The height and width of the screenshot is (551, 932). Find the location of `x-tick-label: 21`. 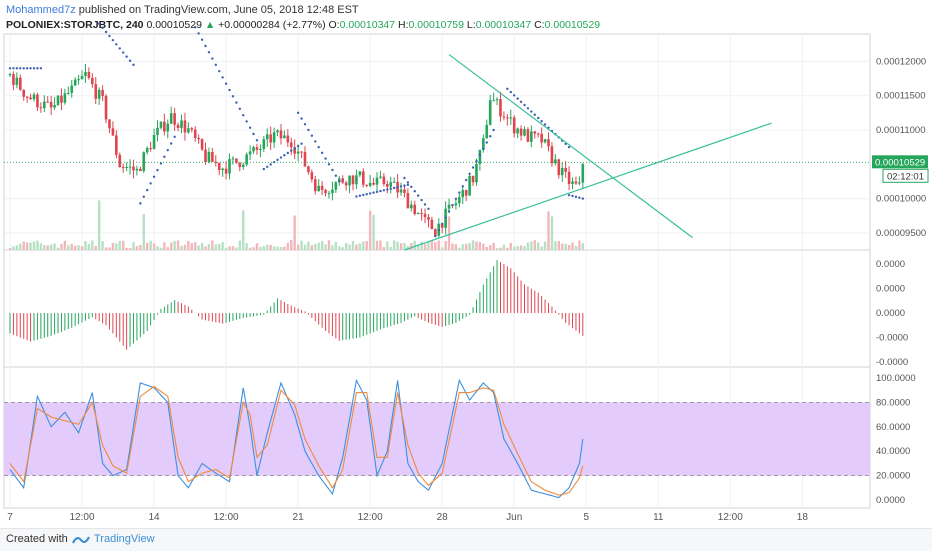

x-tick-label: 21 is located at coordinates (299, 517).